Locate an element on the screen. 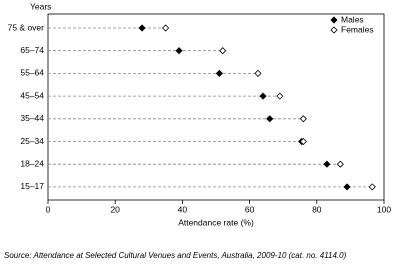  x-tick-label: 20 is located at coordinates (115, 209).